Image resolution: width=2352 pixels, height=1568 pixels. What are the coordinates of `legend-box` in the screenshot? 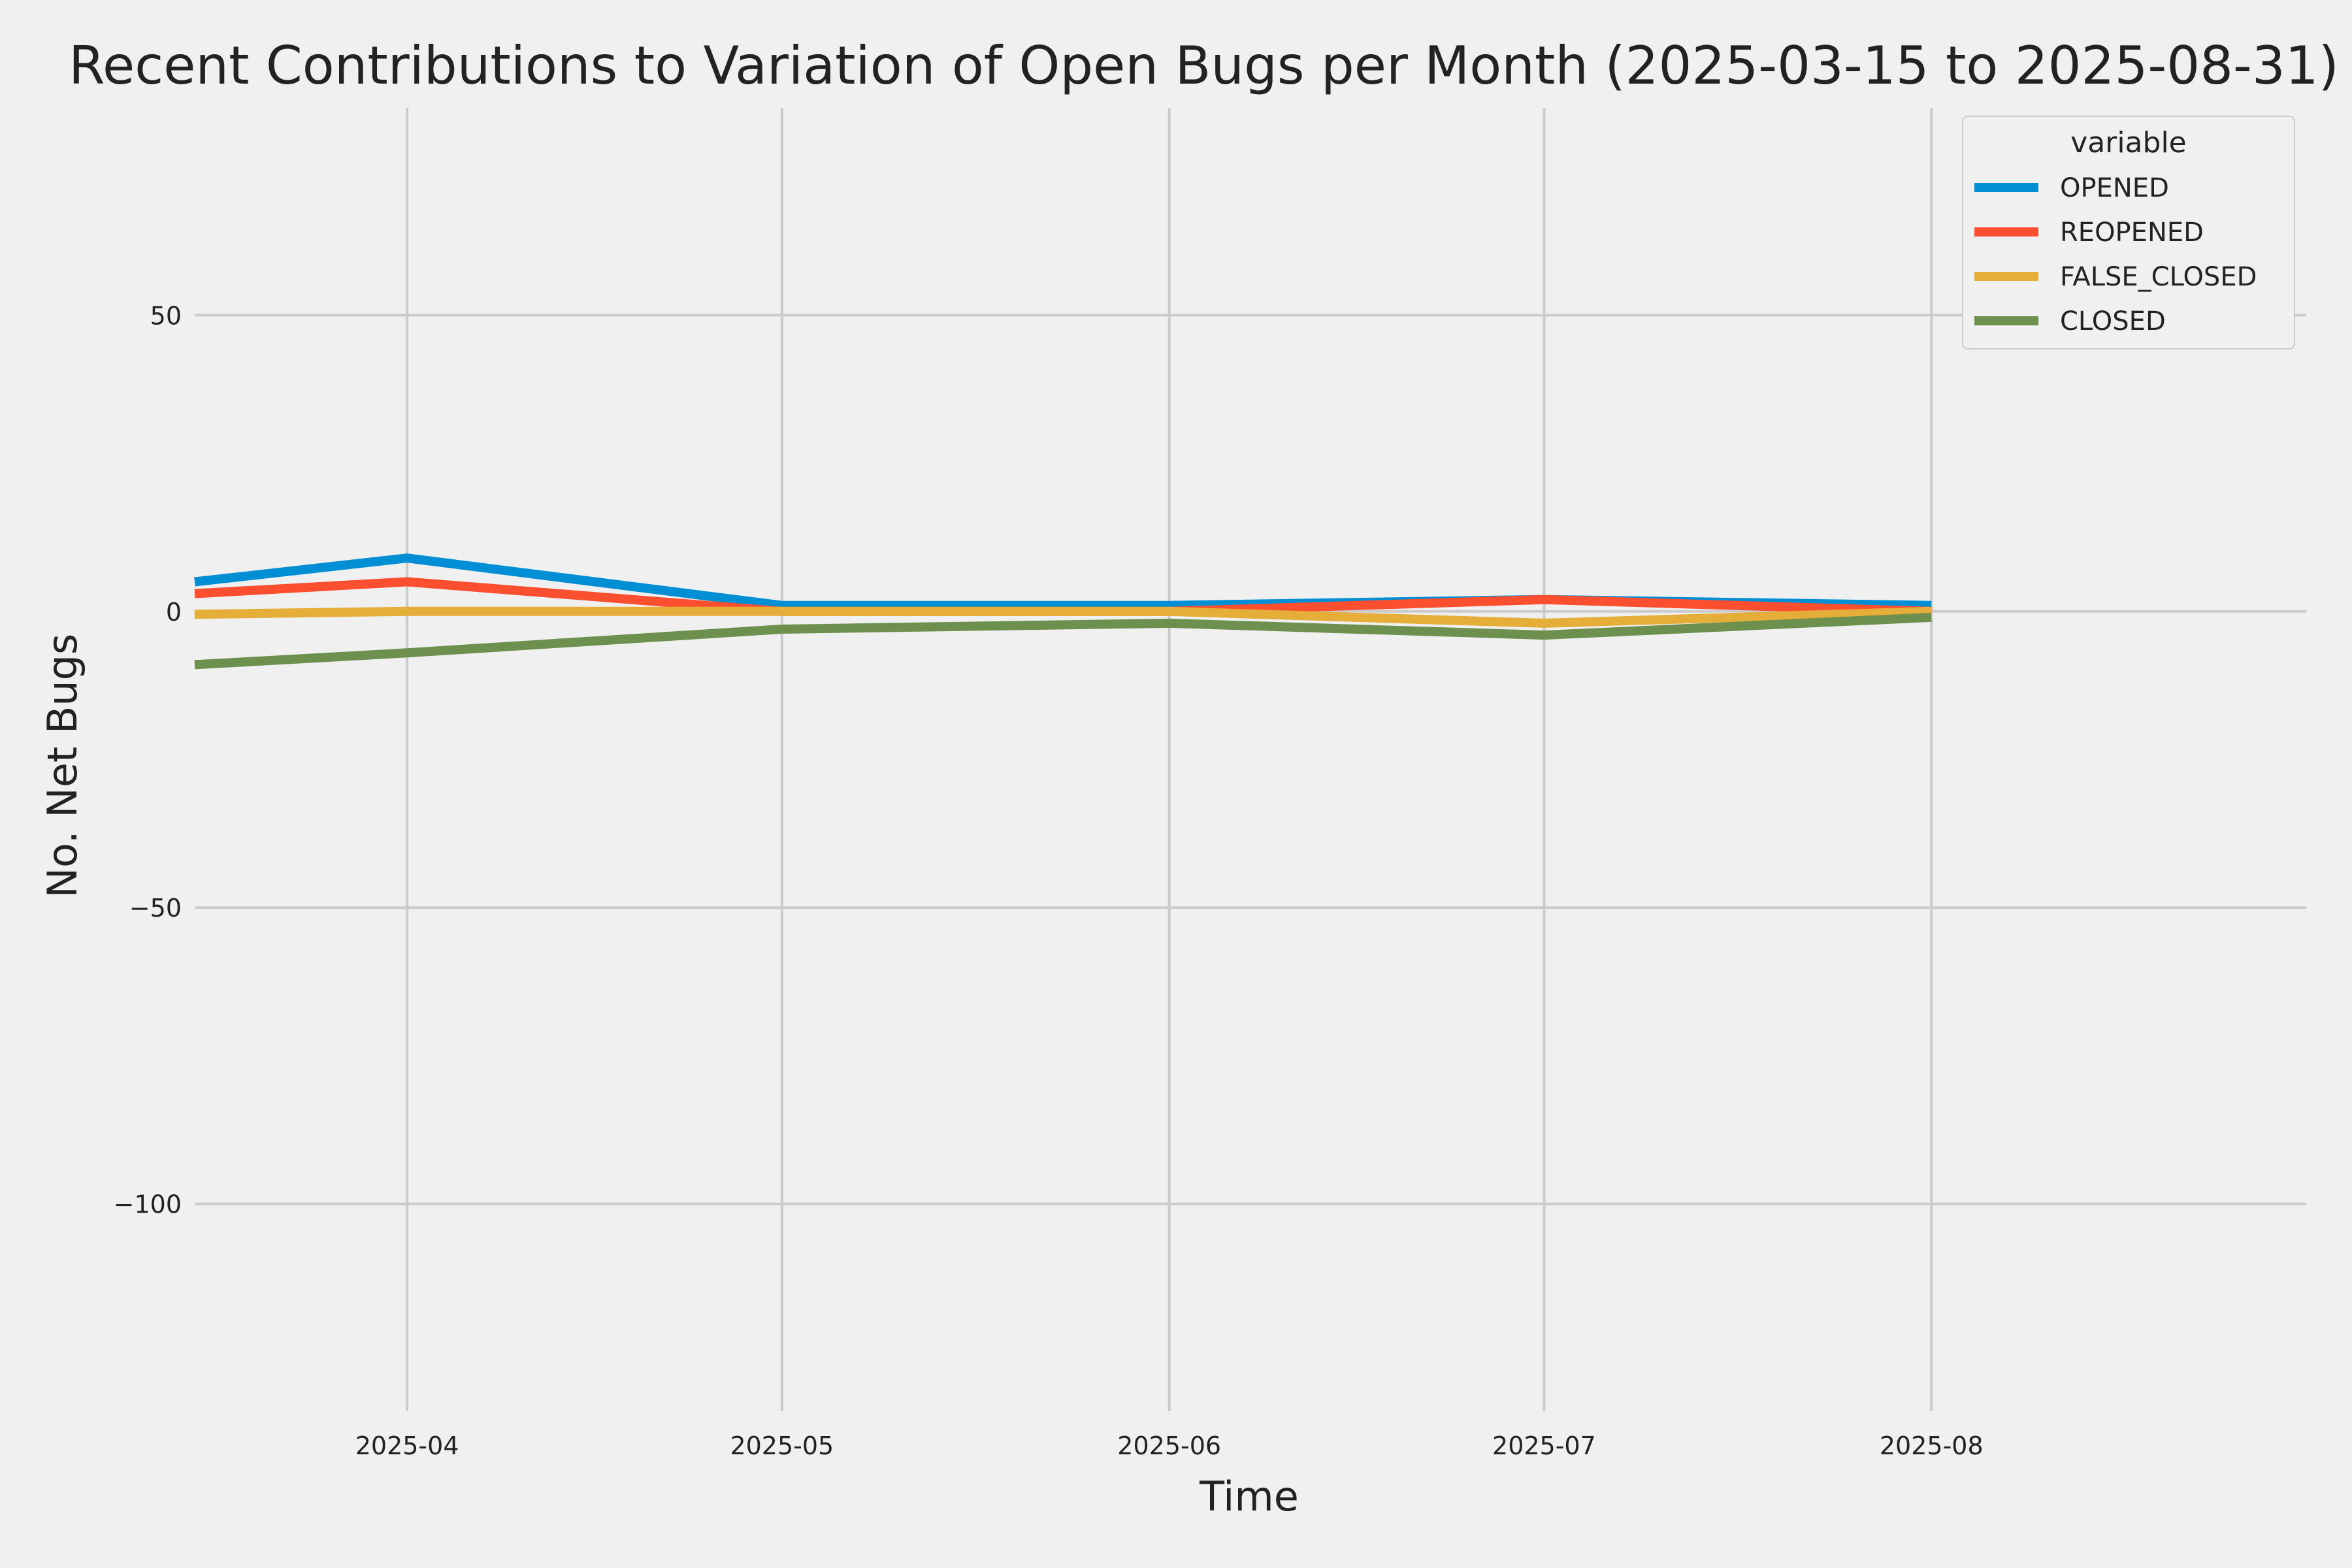 It's located at (2128, 233).